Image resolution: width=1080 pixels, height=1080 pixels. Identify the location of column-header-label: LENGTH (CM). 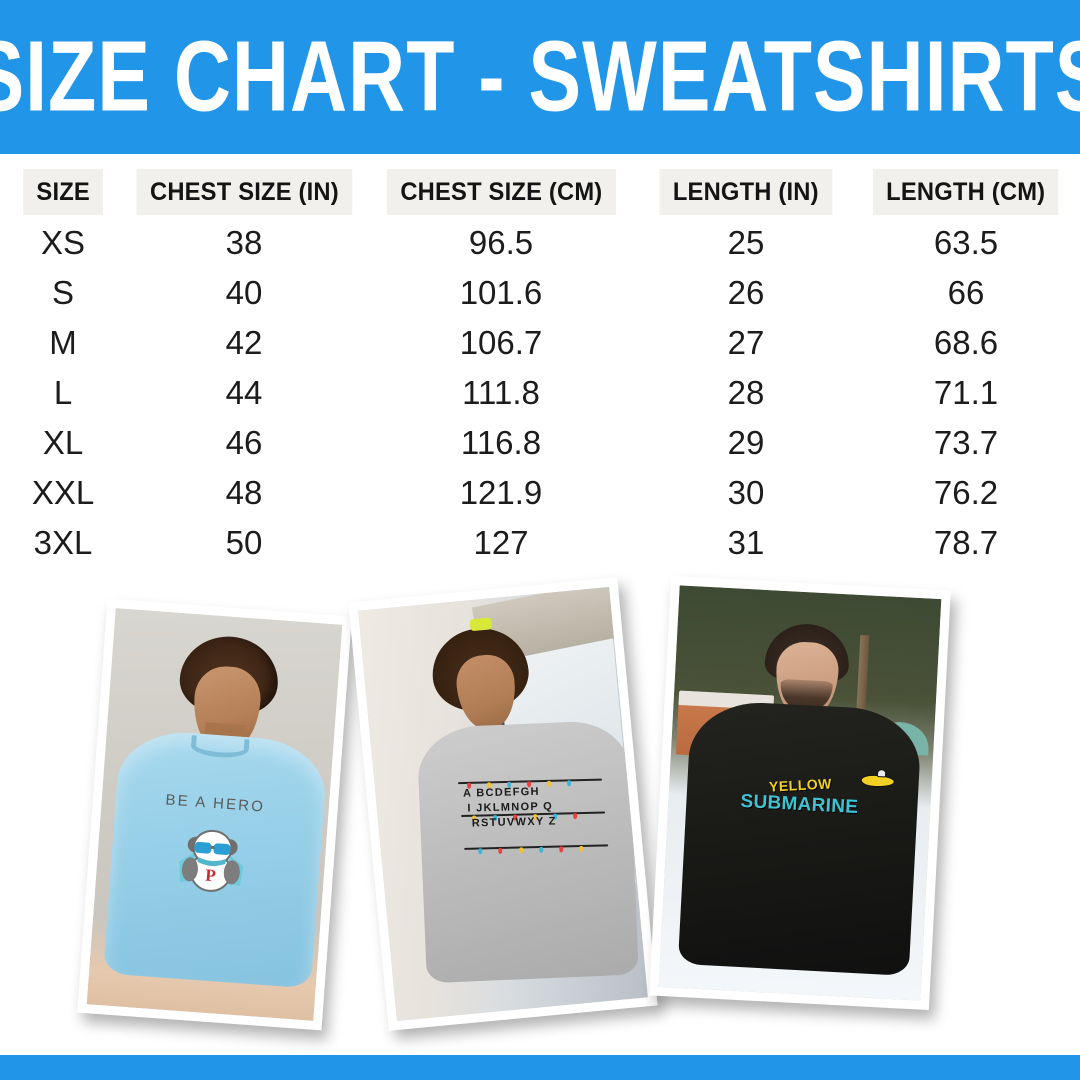
(966, 192).